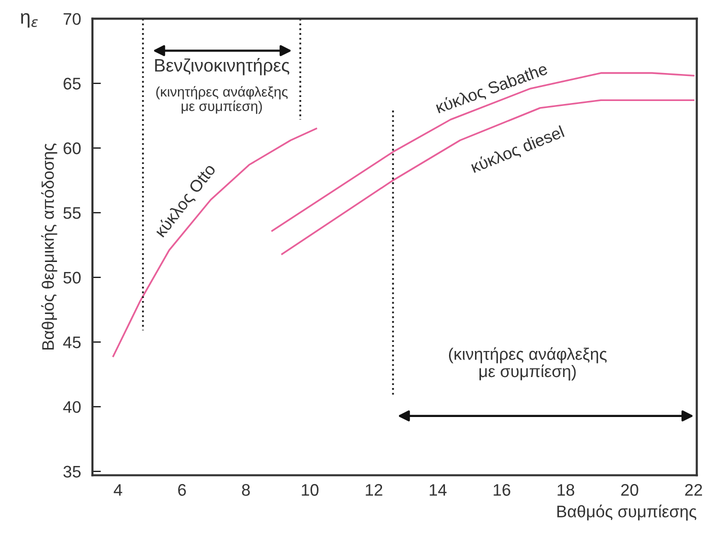 Image resolution: width=711 pixels, height=534 pixels. I want to click on annotation: κύκλος Sabathe, so click(492, 89).